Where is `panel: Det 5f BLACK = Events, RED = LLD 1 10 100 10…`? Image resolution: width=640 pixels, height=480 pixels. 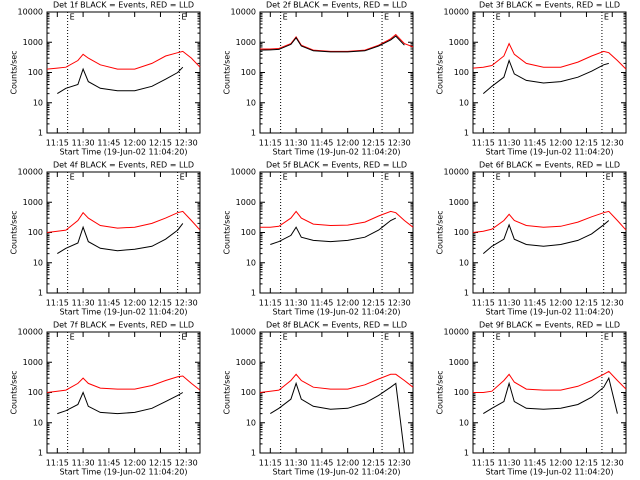 panel: Det 5f BLACK = Events, RED = LLD 1 10 100 10… is located at coordinates (318, 239).